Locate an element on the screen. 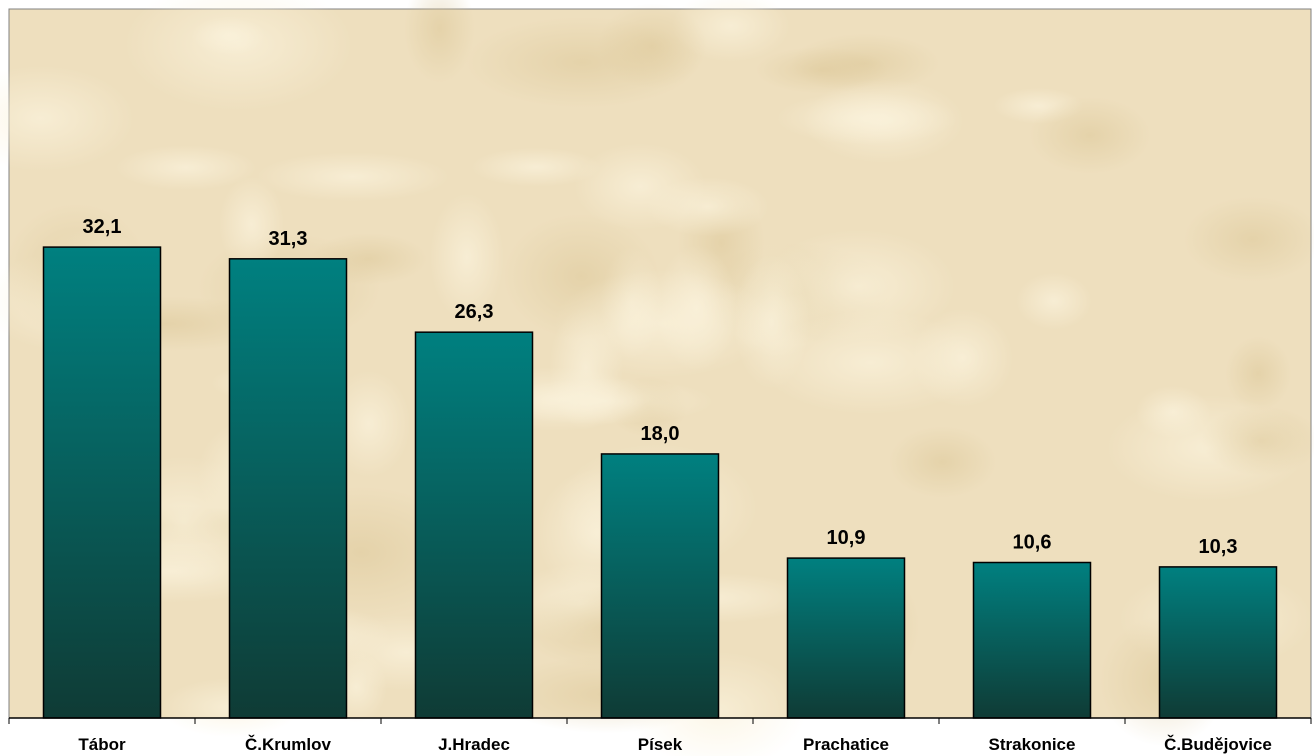  x-tick-label-6: Strakonice is located at coordinates (1032, 744).